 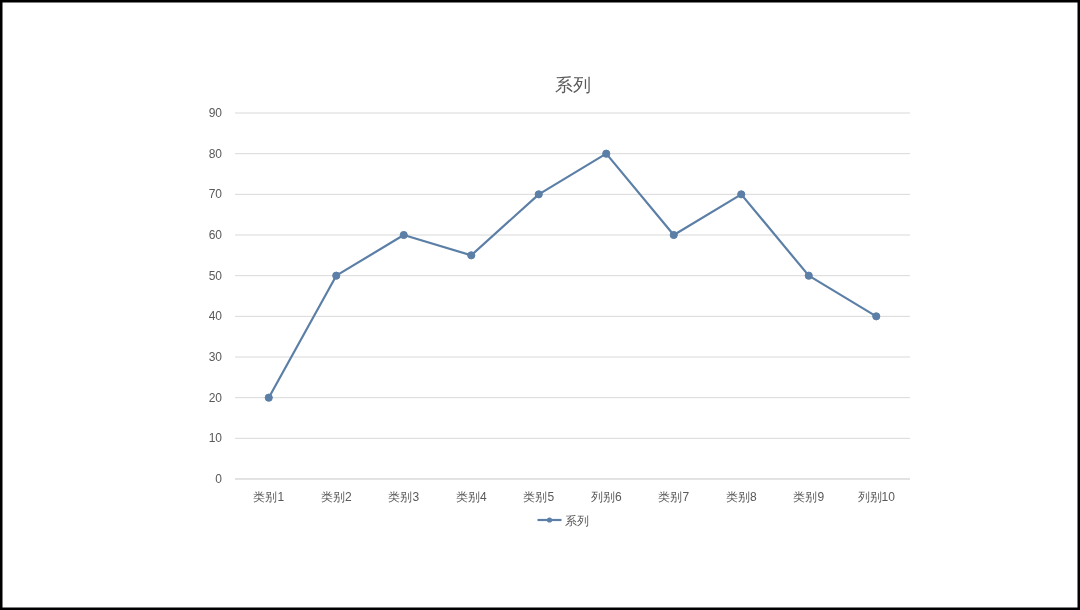 What do you see at coordinates (215, 113) in the screenshot?
I see `y-tick-label: 90` at bounding box center [215, 113].